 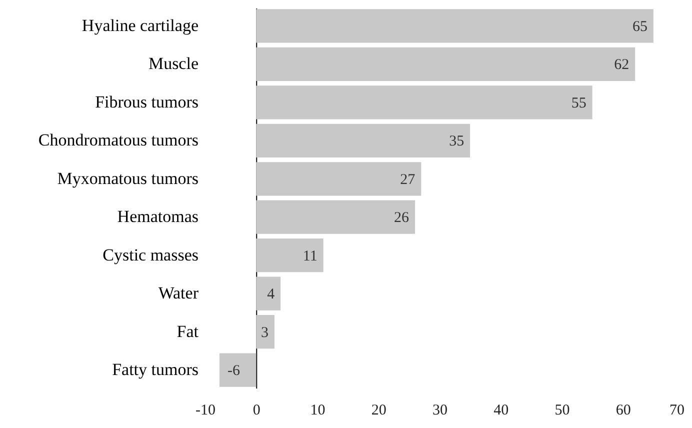 What do you see at coordinates (378, 410) in the screenshot?
I see `x-tick-label: 20` at bounding box center [378, 410].